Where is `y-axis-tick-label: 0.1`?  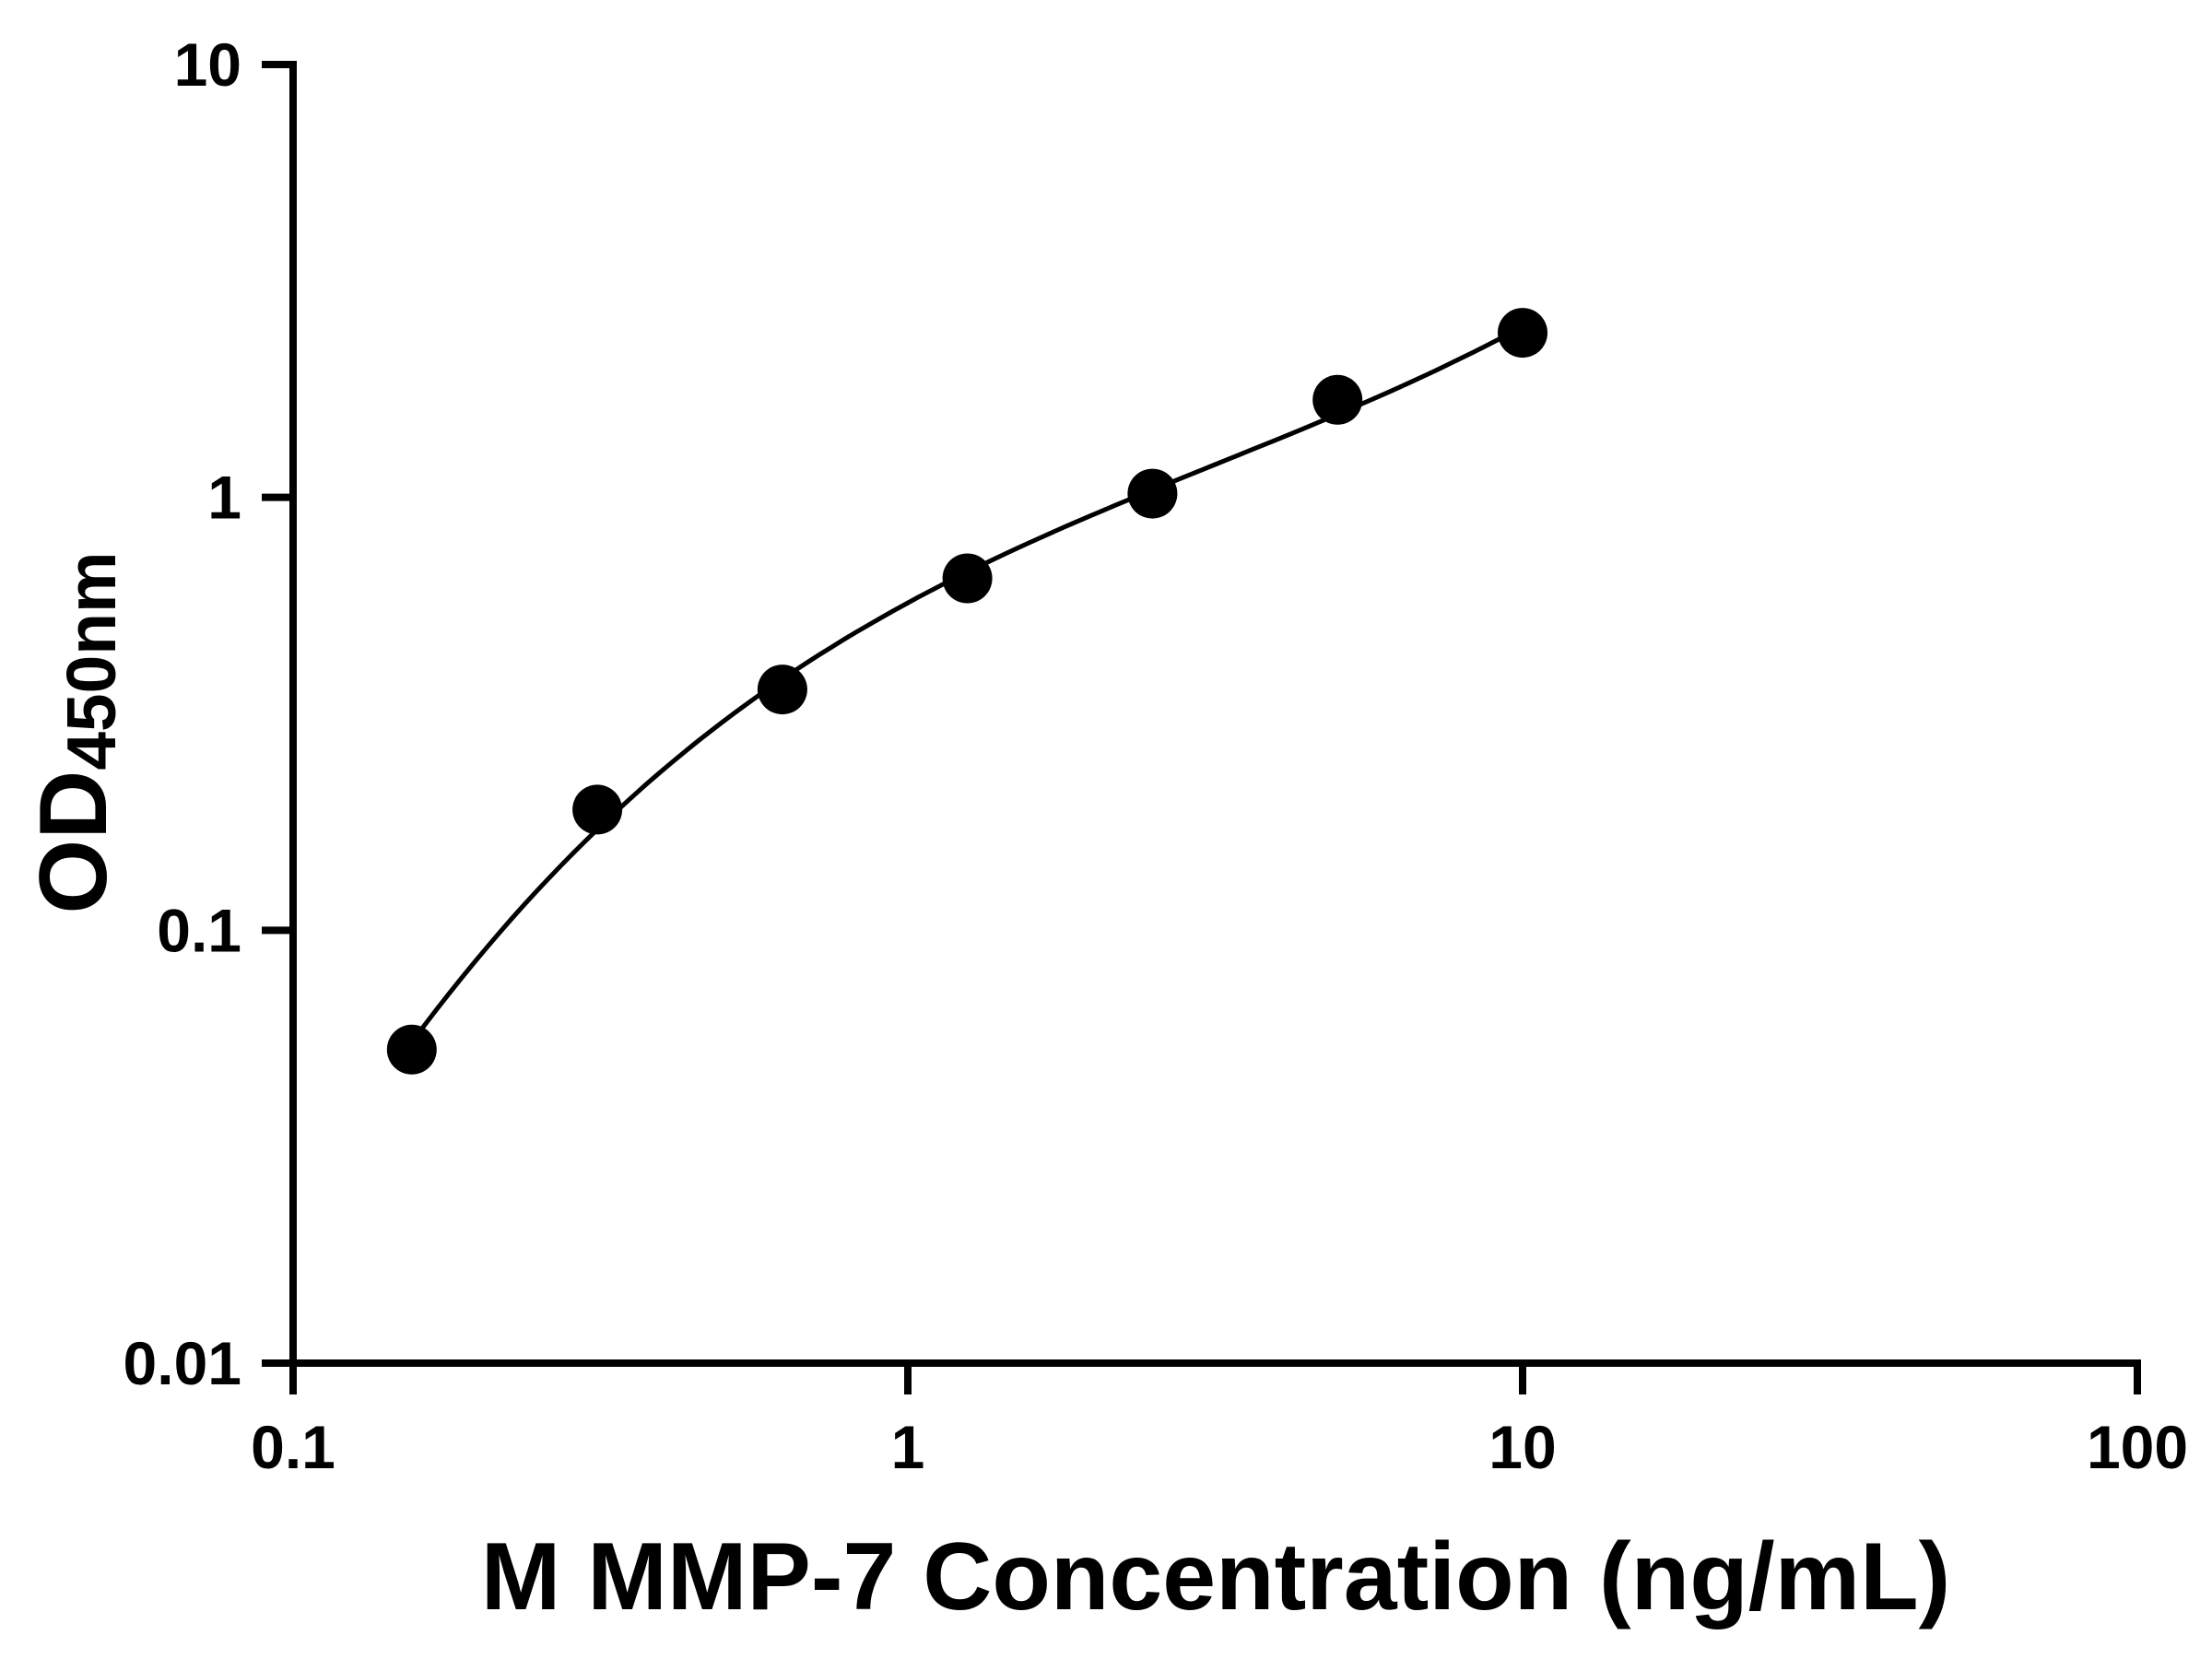 y-axis-tick-label: 0.1 is located at coordinates (199, 930).